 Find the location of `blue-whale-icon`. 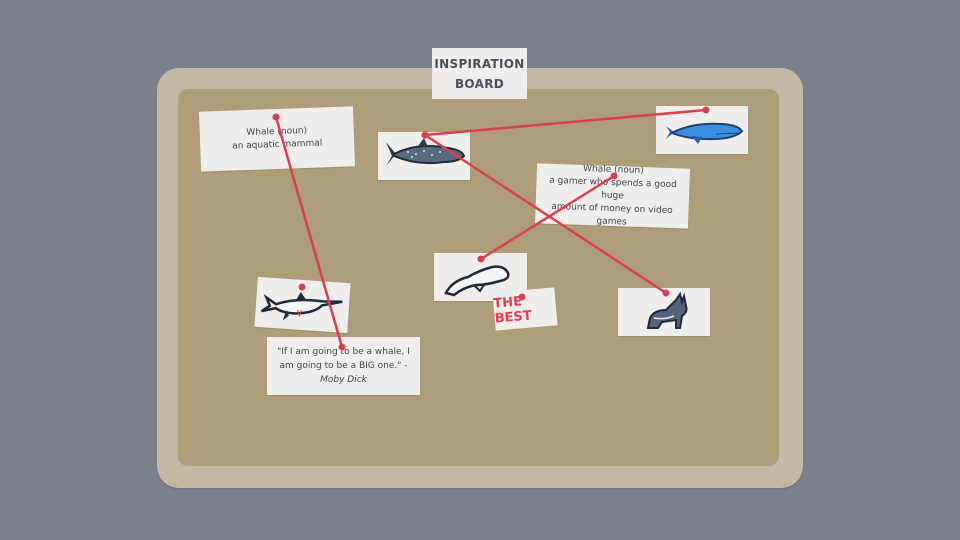

blue-whale-icon is located at coordinates (705, 133).